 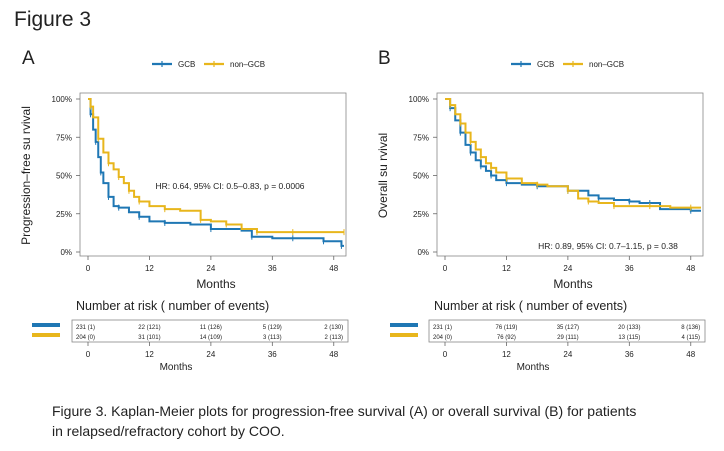 What do you see at coordinates (506, 354) in the screenshot?
I see `panel-b-risk-xtick-label: 12` at bounding box center [506, 354].